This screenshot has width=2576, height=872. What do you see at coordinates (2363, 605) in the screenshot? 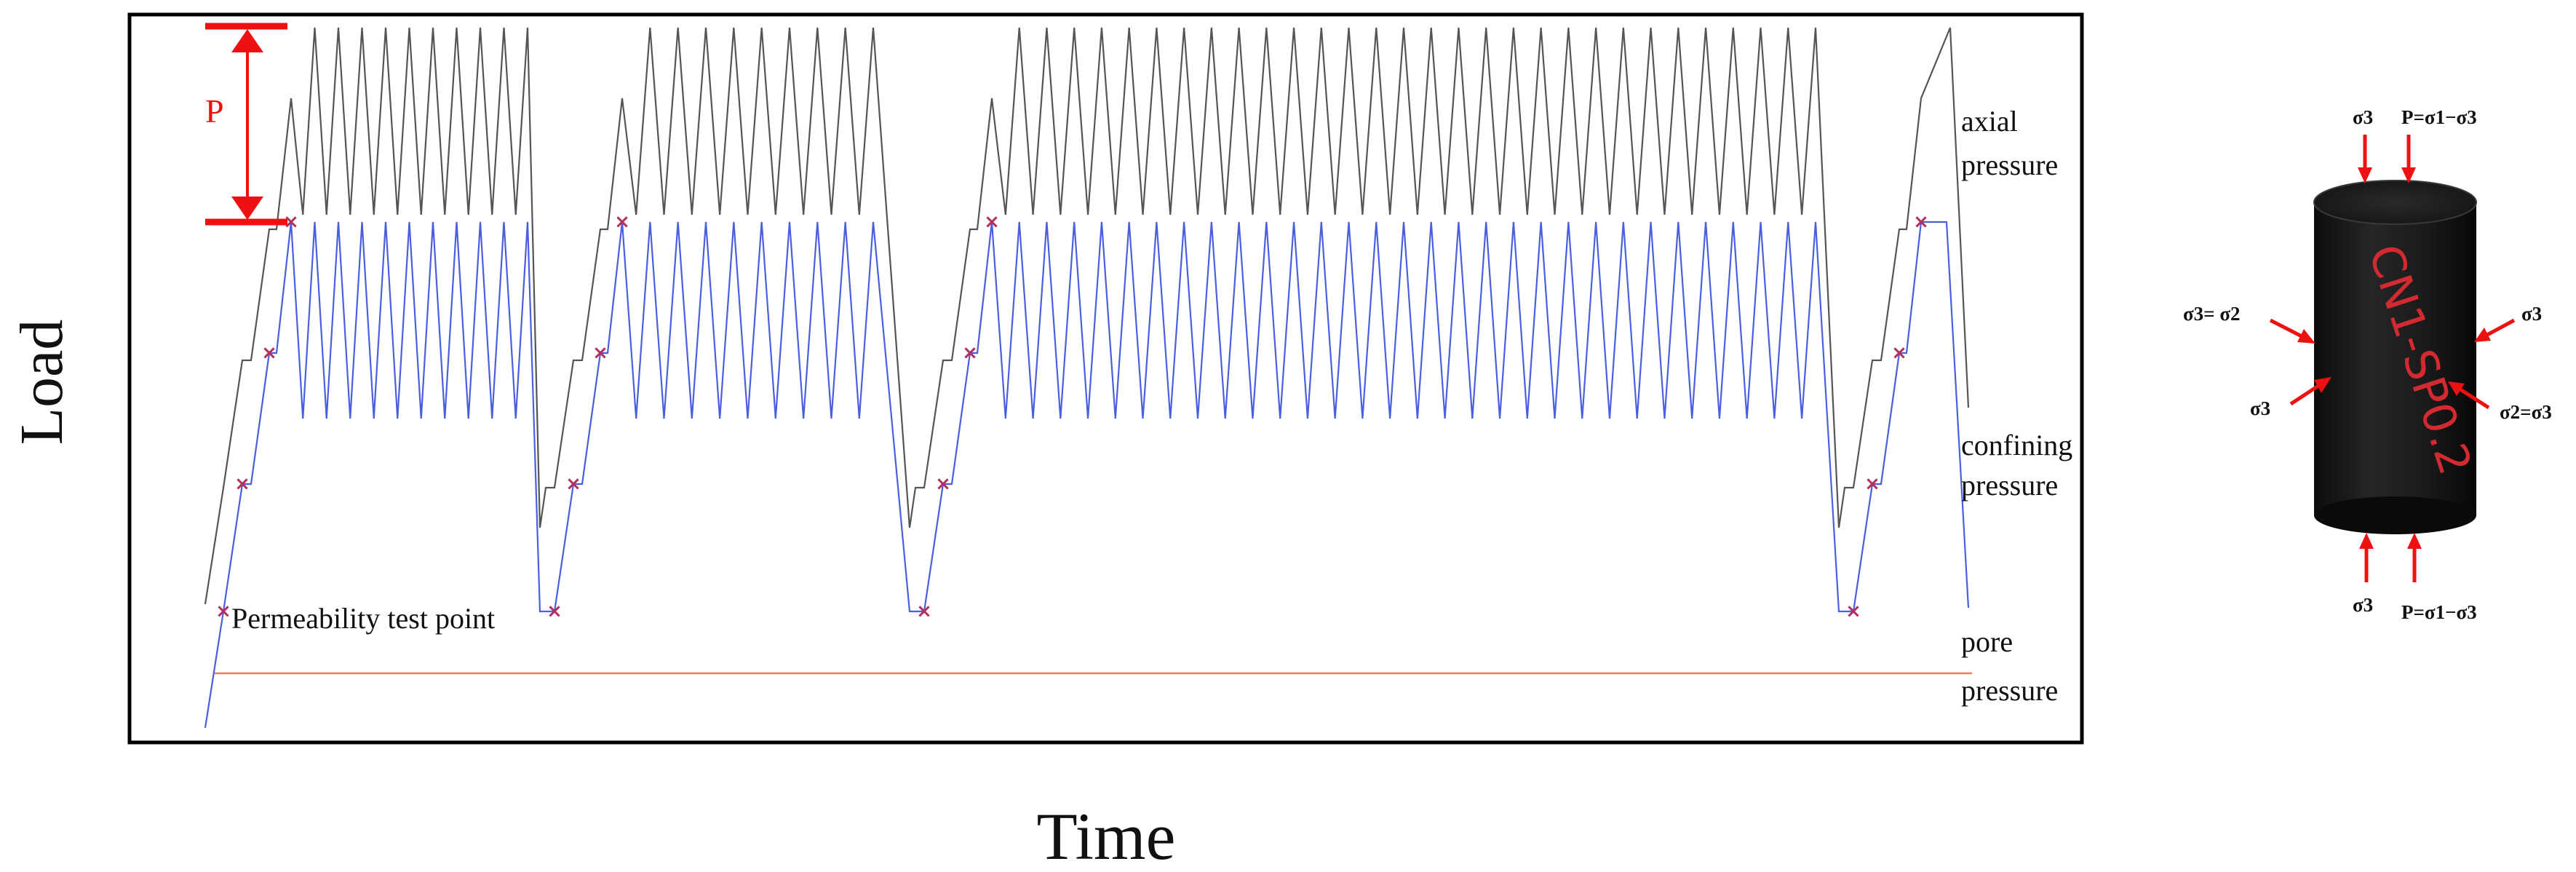
I see `stress-bottom-s3: σ3` at bounding box center [2363, 605].